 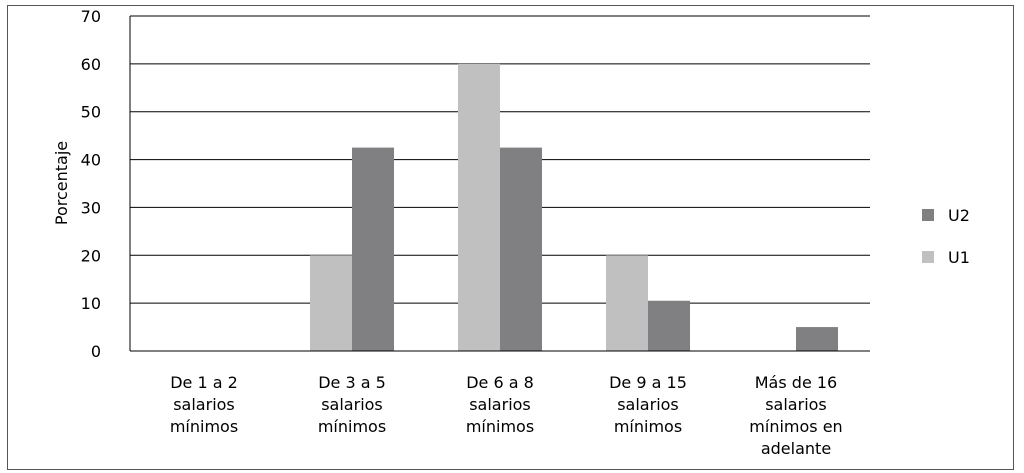 I want to click on legend-swatch-u1, so click(x=928, y=257).